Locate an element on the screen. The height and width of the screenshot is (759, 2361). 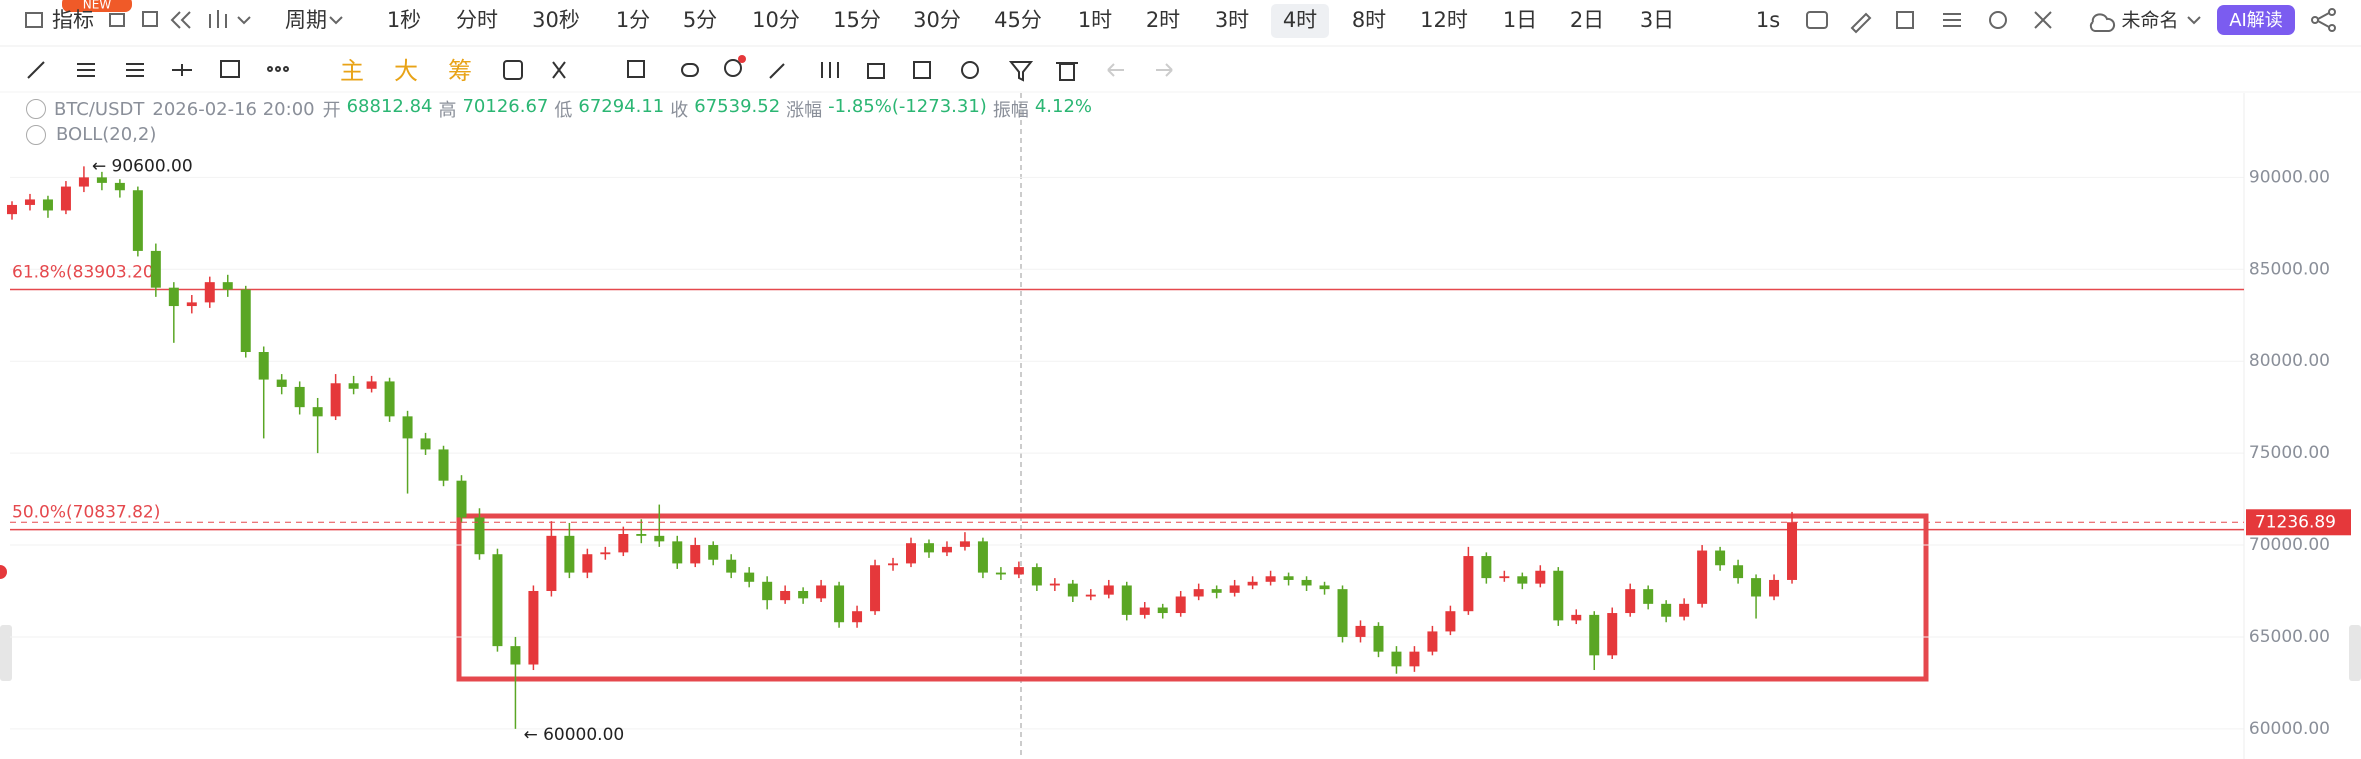
period-menu: 周期 is located at coordinates (306, 20).